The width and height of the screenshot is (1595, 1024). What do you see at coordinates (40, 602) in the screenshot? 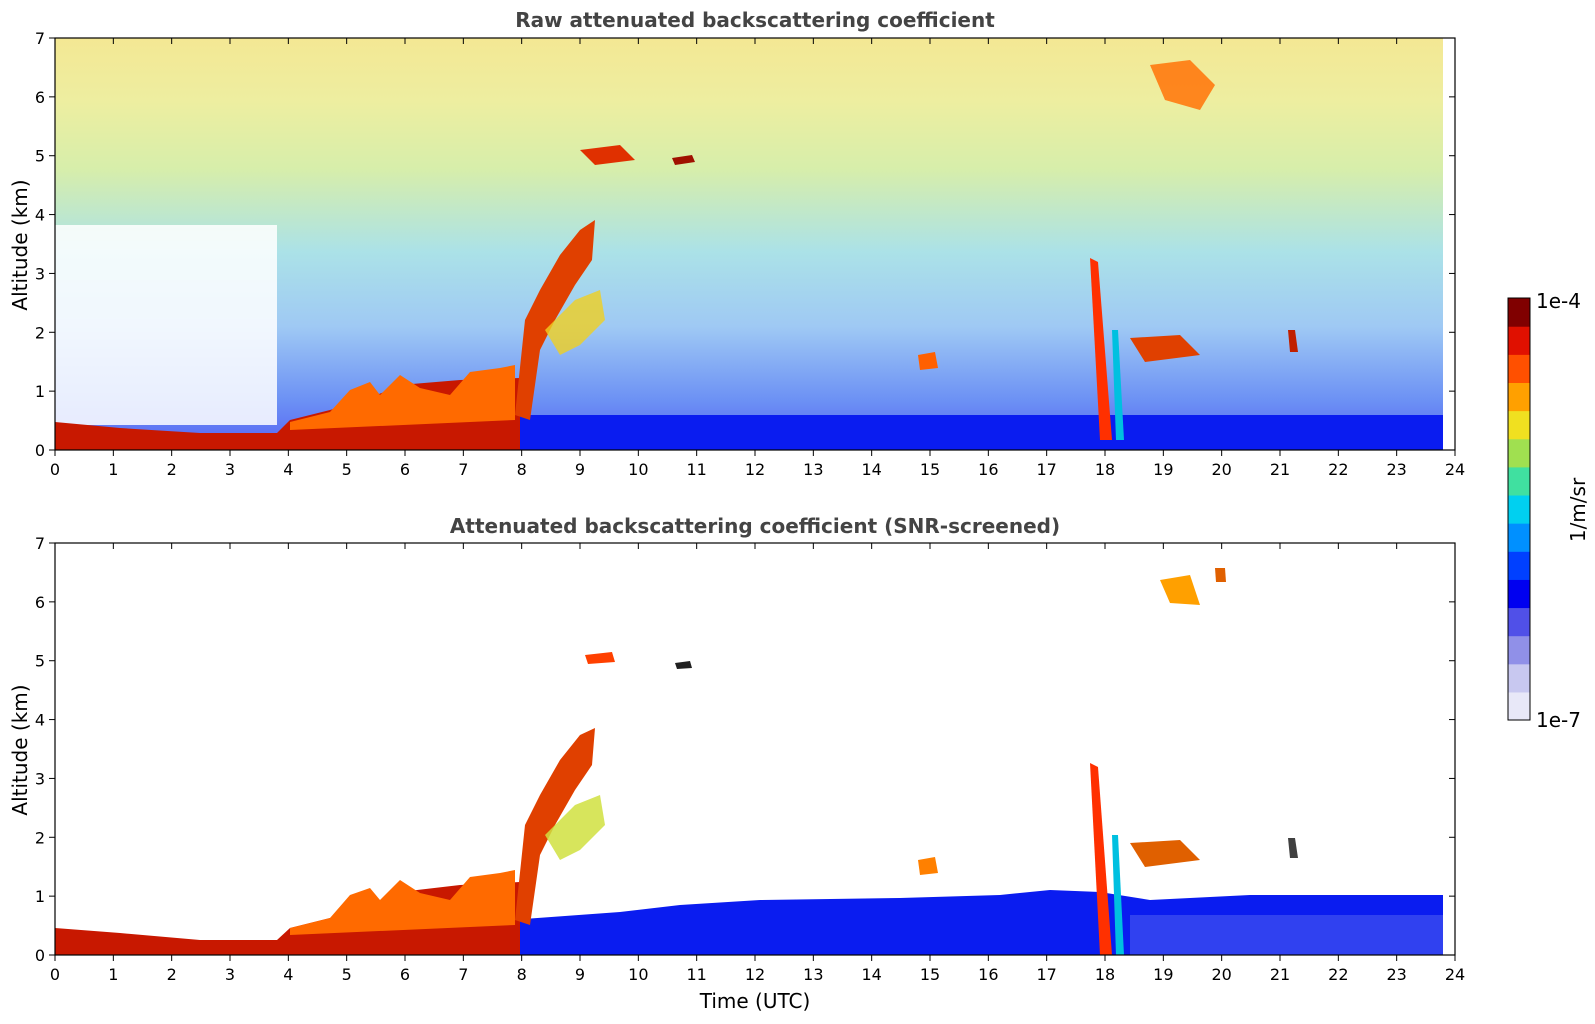
I see `scr-y-tick-label: 6` at bounding box center [40, 602].